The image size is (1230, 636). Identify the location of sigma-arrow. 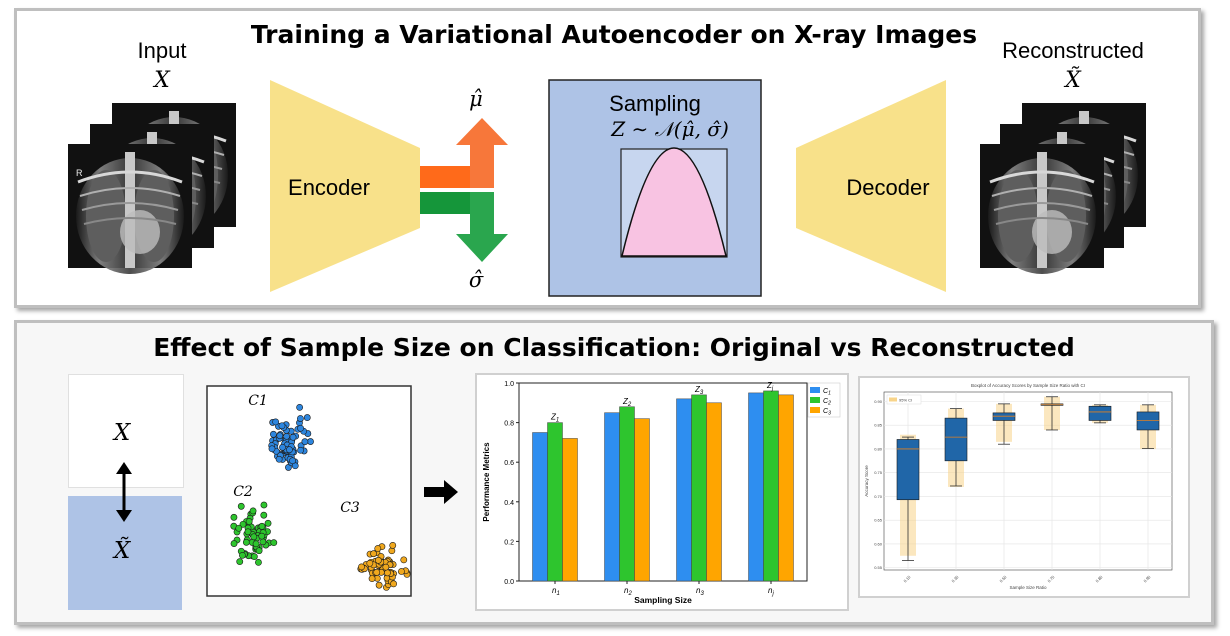
(482, 227).